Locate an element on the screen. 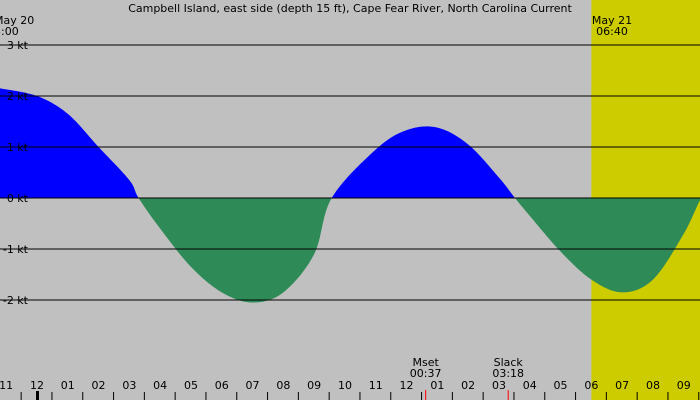  header-date: May 21 is located at coordinates (612, 20).